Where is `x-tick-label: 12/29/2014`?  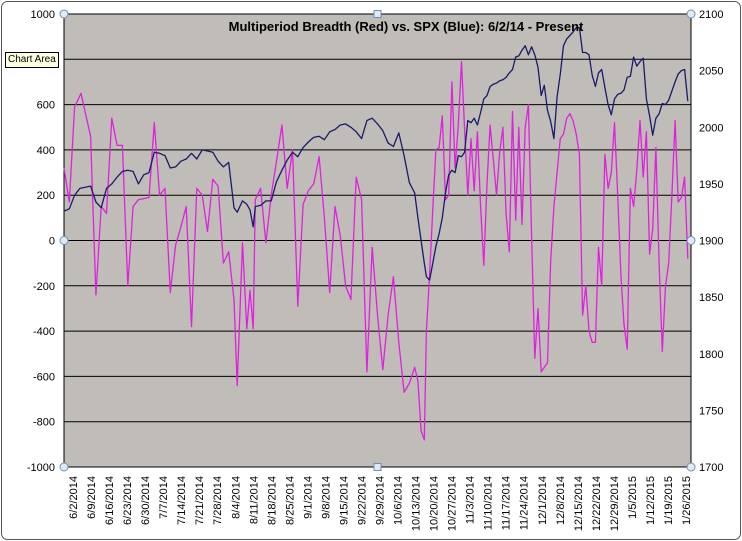
x-tick-label: 12/29/2014 is located at coordinates (615, 503).